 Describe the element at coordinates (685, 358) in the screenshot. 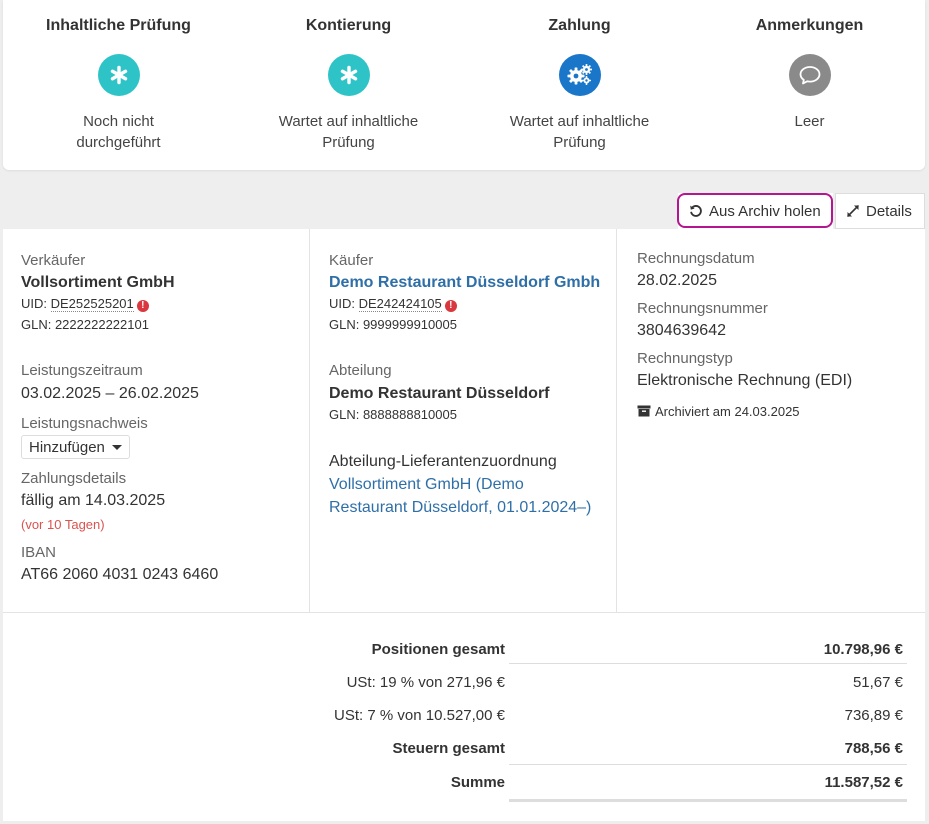

I see `invoice-type-label: Rechnungstyp` at that location.